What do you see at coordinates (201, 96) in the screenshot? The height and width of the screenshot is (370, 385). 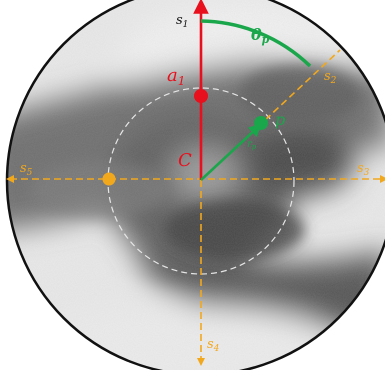 I see `point-a1` at bounding box center [201, 96].